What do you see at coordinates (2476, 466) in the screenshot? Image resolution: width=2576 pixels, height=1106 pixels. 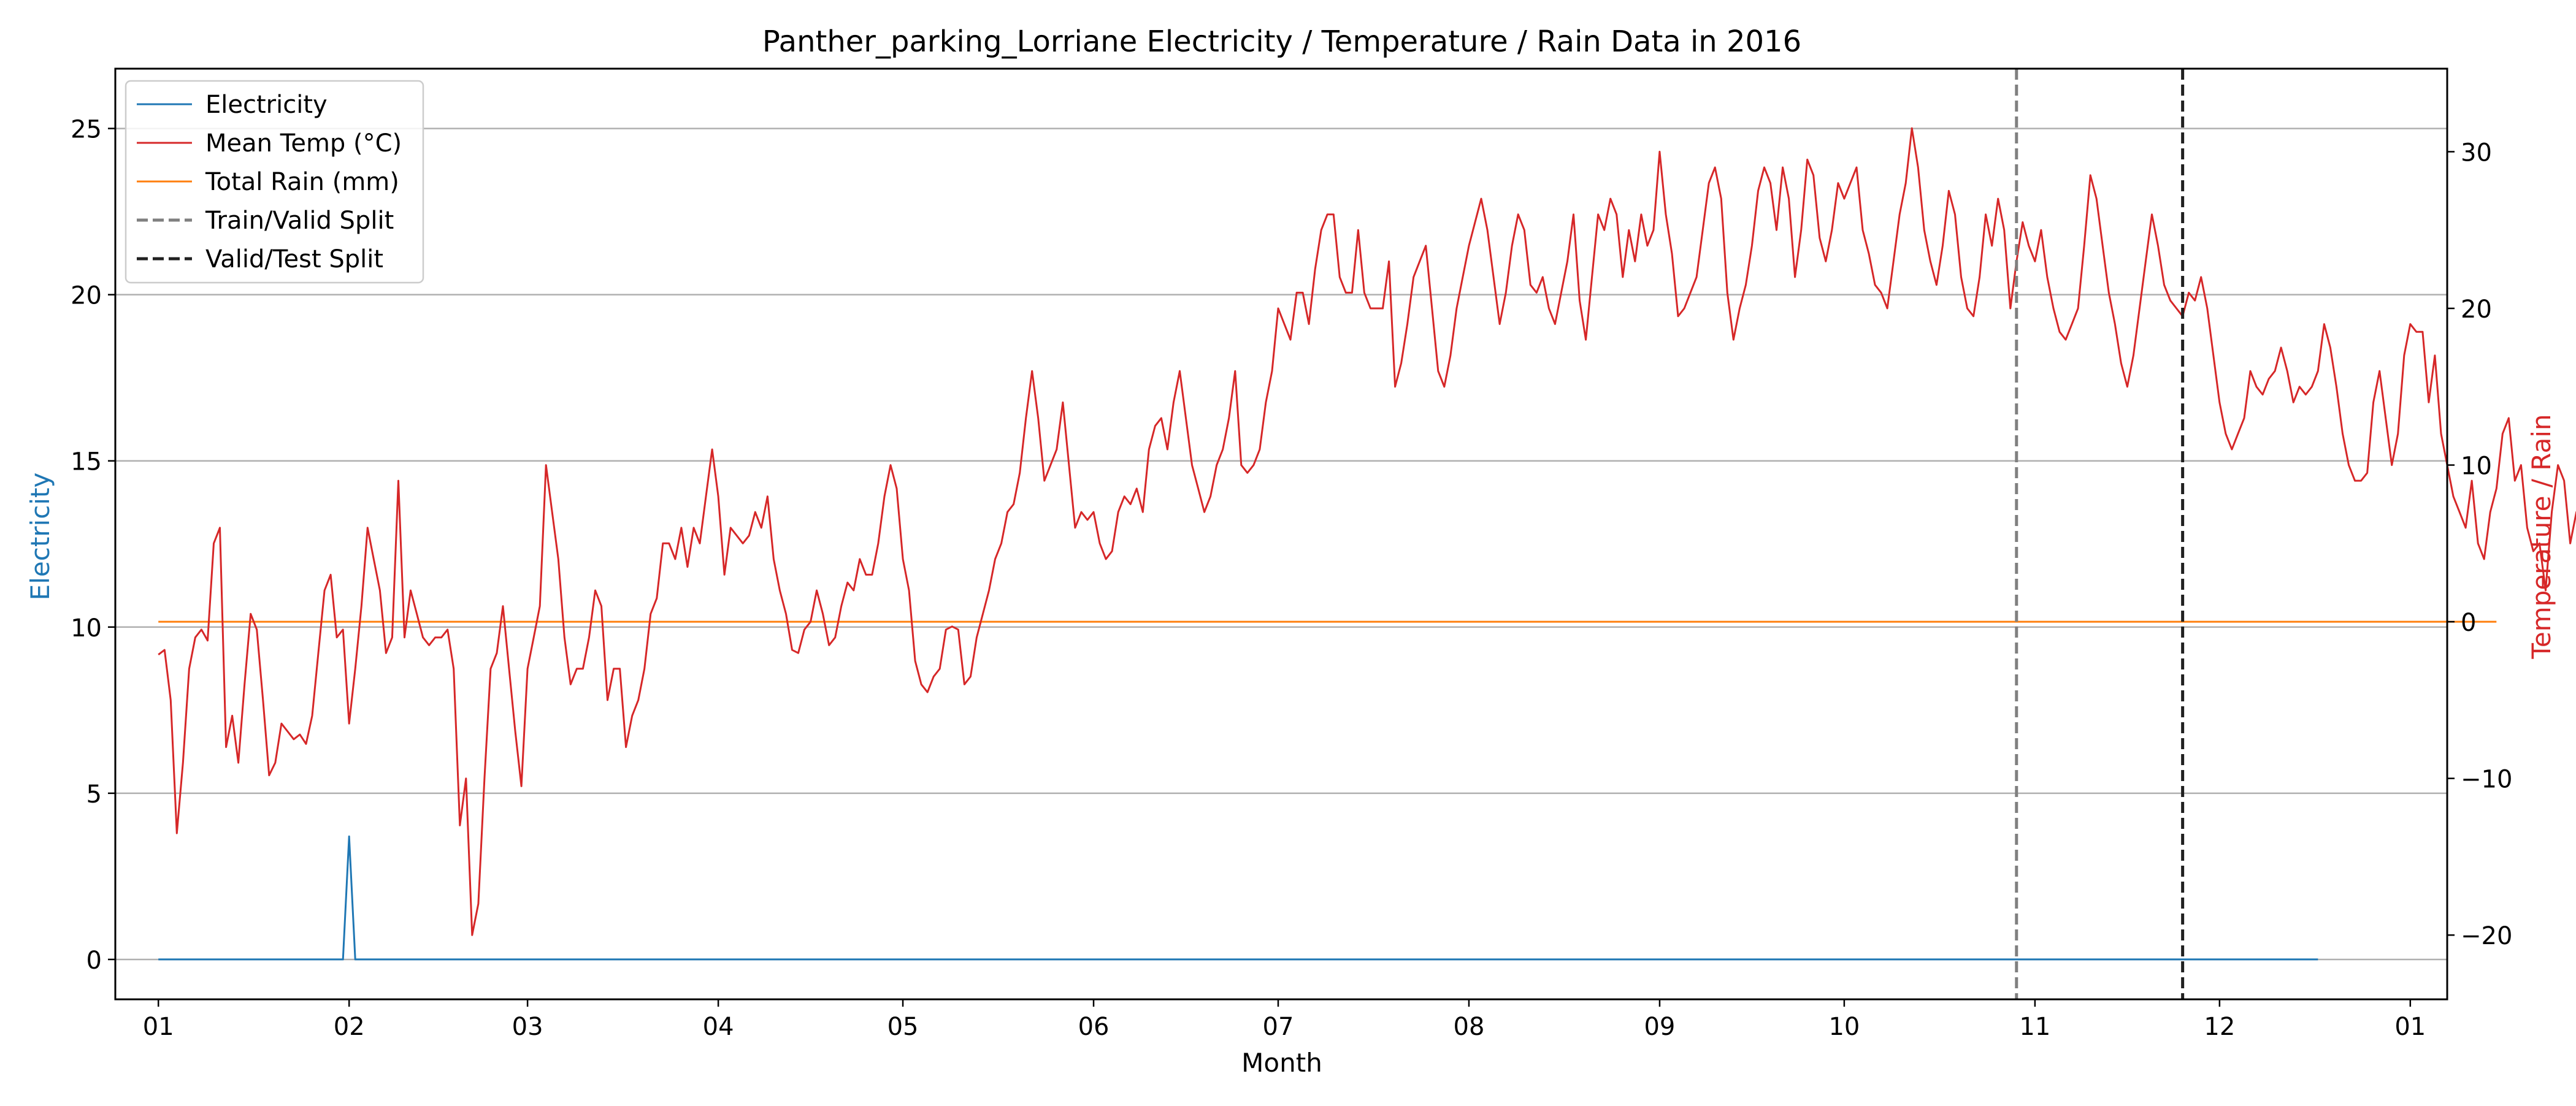 I see `y-tick-label-right: 10` at bounding box center [2476, 466].